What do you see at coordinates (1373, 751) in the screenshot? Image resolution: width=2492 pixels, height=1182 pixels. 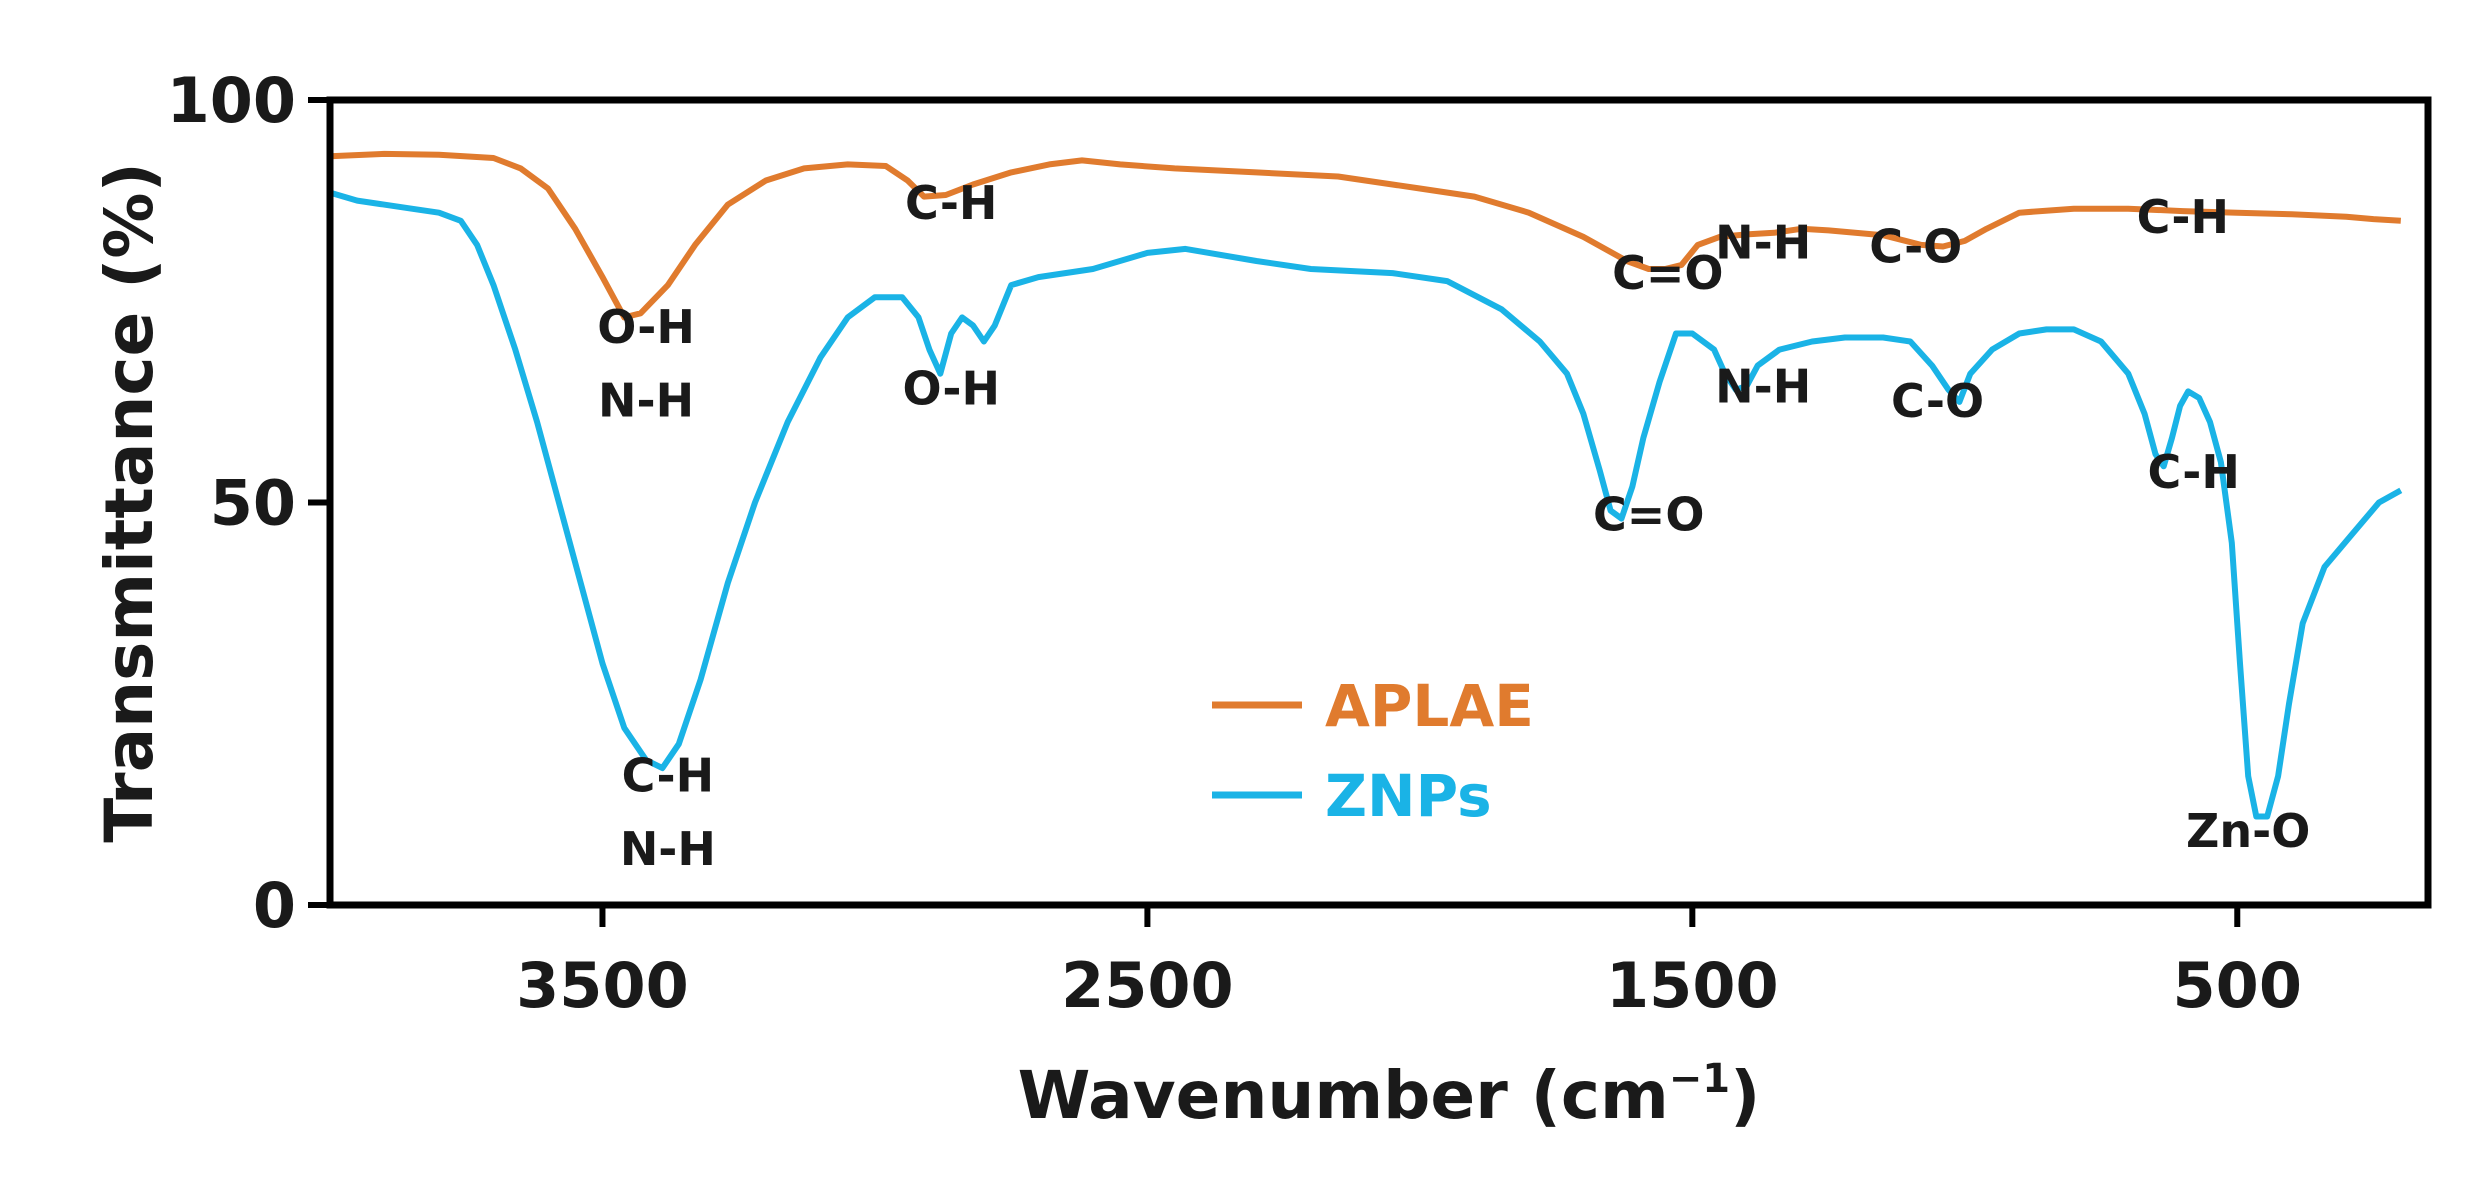 I see `legend: APLAE ZNPs` at bounding box center [1373, 751].